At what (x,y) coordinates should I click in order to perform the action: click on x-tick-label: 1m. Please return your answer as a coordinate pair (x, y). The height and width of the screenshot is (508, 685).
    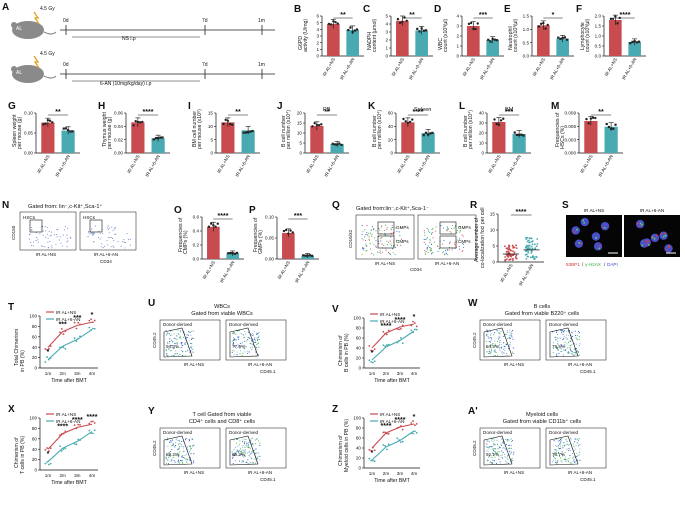
    Looking at the image, I should click on (372, 473).